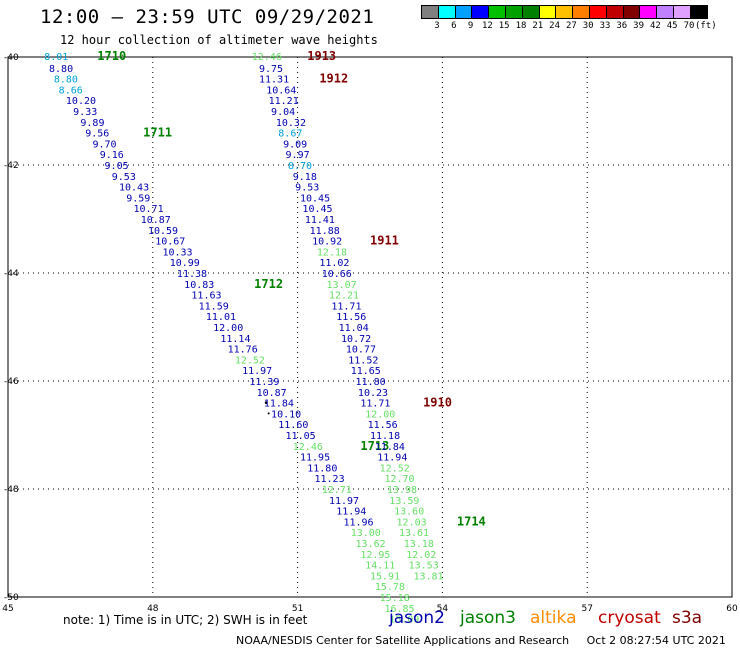 The height and width of the screenshot is (650, 740). Describe the element at coordinates (305, 177) in the screenshot. I see `wave-height-value: 9.18` at that location.